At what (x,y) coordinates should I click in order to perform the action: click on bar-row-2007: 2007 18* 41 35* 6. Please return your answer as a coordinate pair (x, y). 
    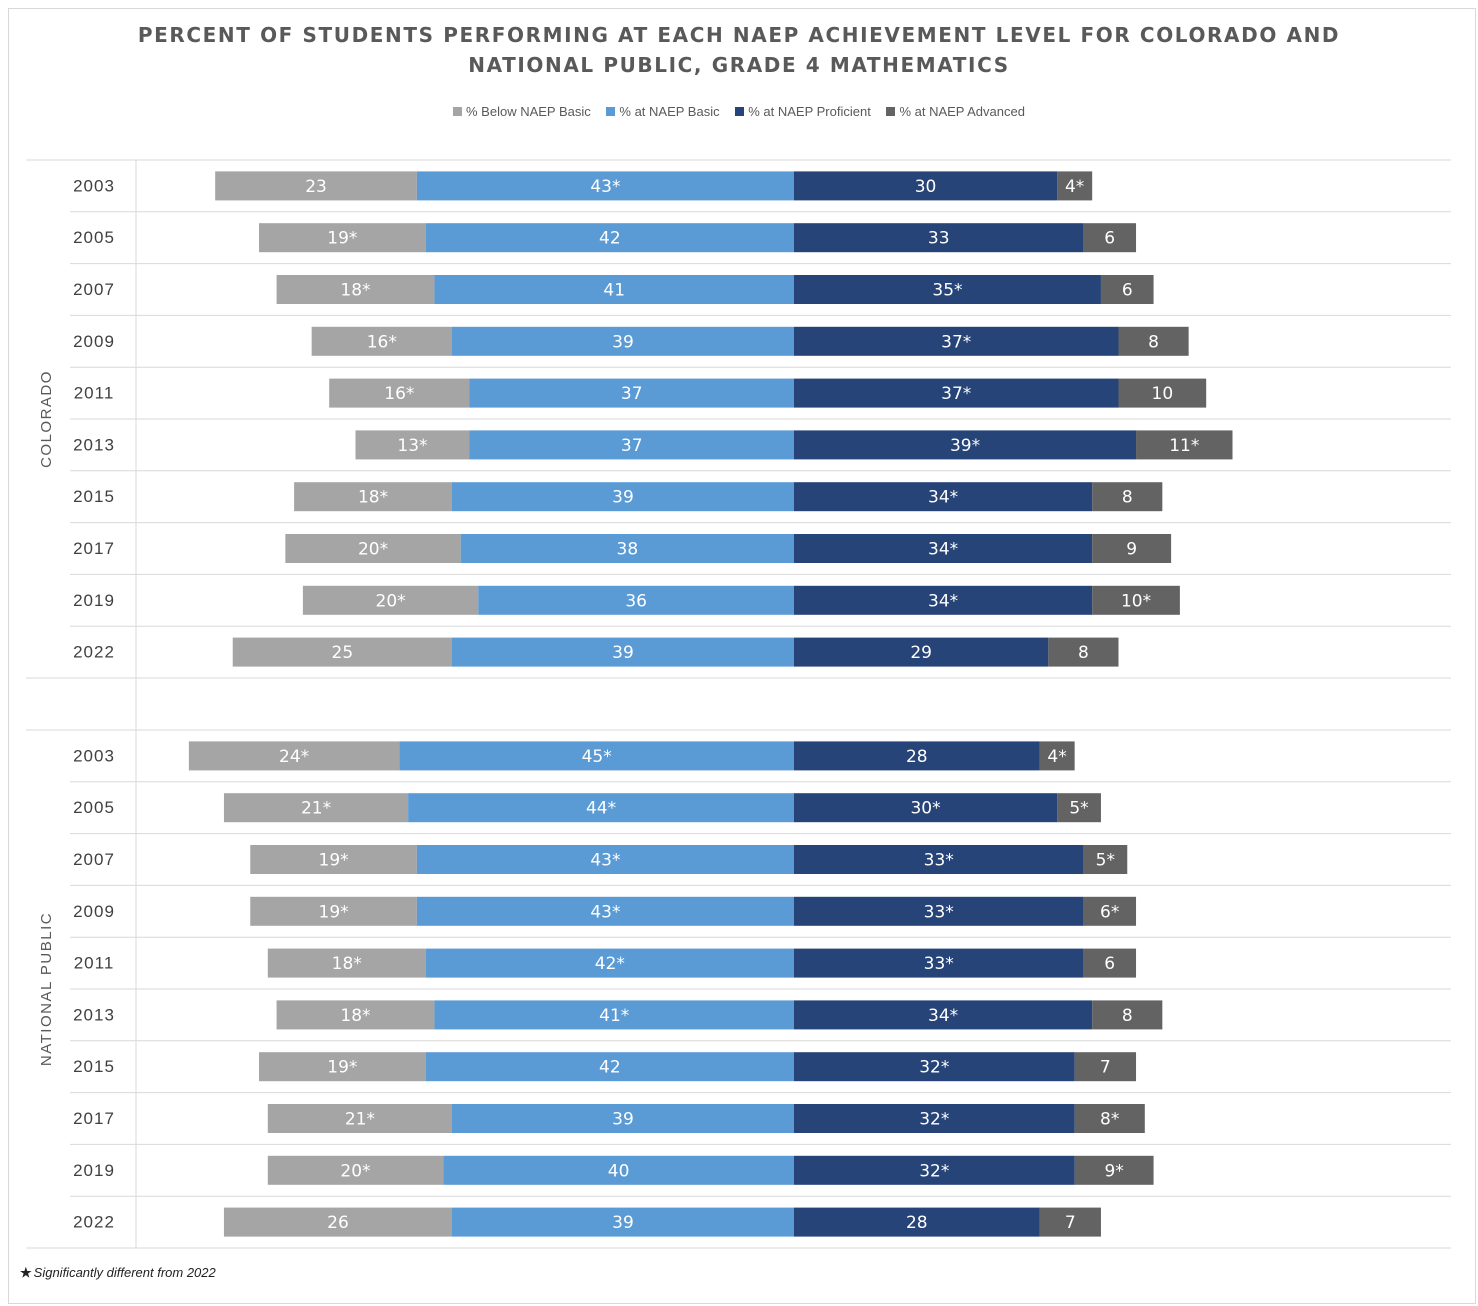
    Looking at the image, I should click on (613, 289).